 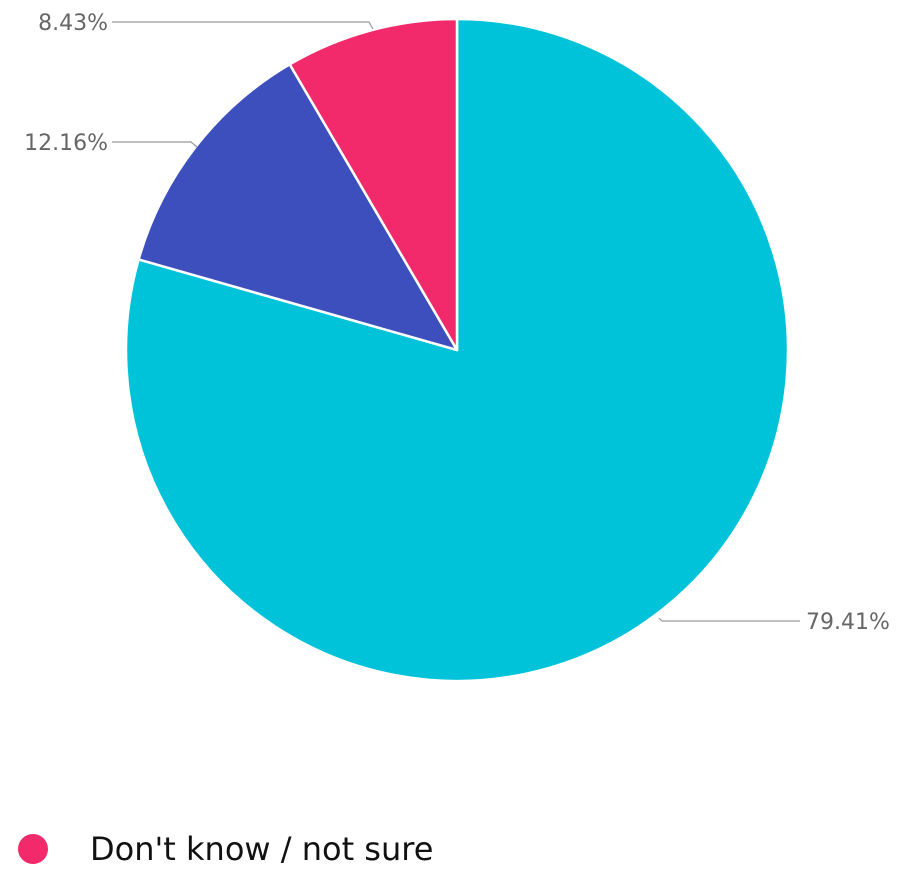 What do you see at coordinates (848, 622) in the screenshot?
I see `slice-value-label-1: 79.41%` at bounding box center [848, 622].